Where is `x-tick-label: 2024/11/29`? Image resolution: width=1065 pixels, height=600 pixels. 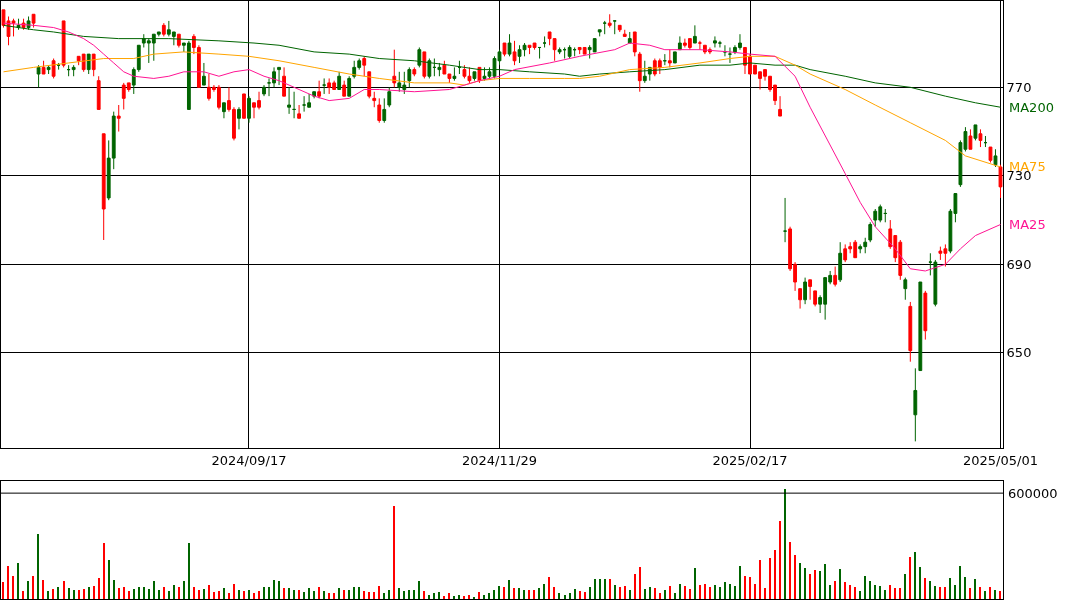 x-tick-label: 2024/11/29 is located at coordinates (499, 460).